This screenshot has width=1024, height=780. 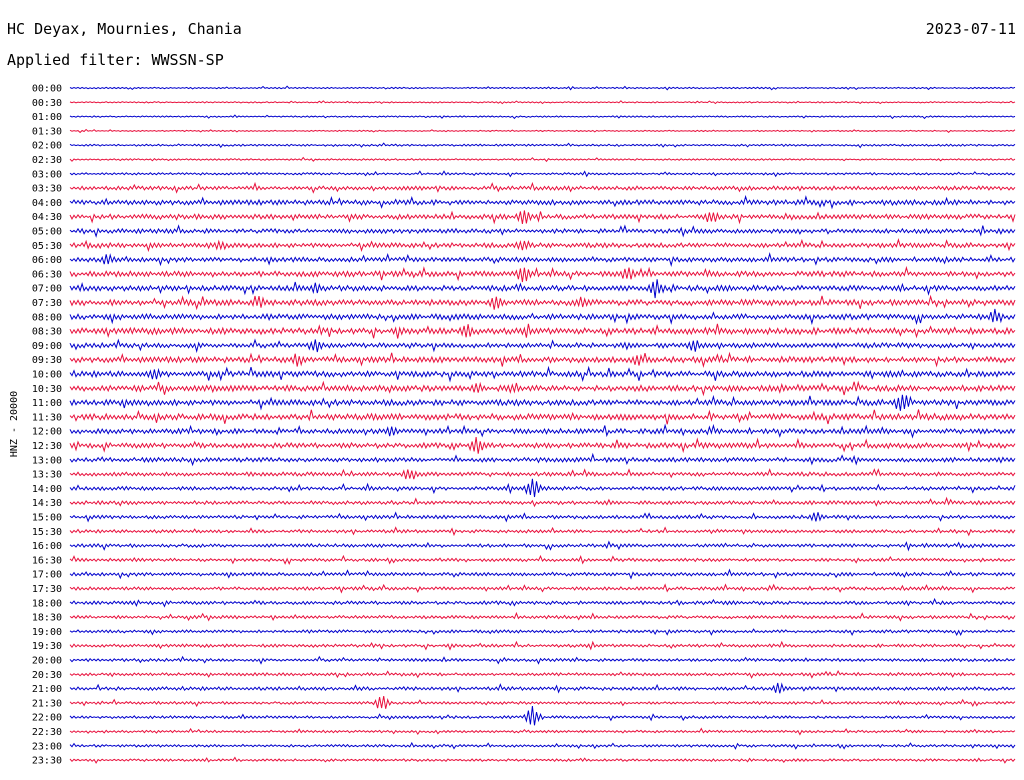 I want to click on time-tick-label: 08:00, so click(x=47, y=317).